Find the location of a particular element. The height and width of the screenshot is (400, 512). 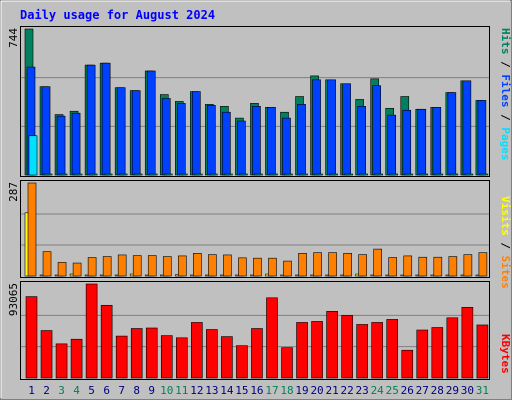

day-label: 16 is located at coordinates (256, 390).